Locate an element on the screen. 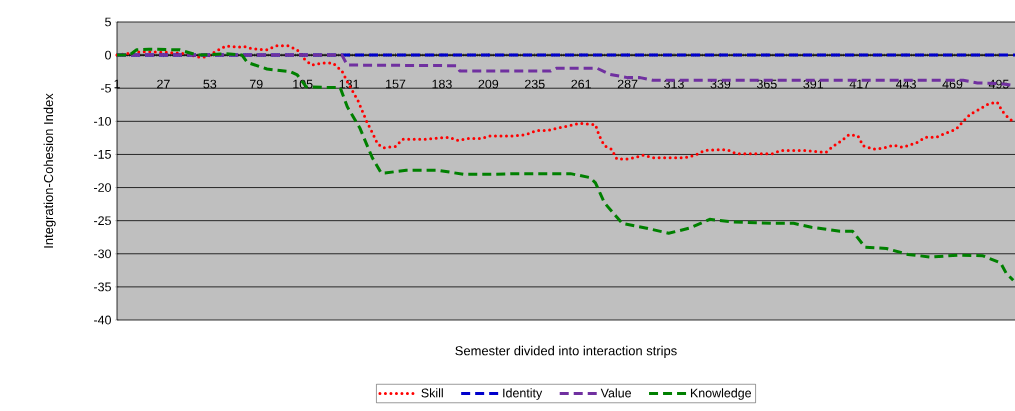  y-axis-title: Integration-Cohesion Index is located at coordinates (49, 170).